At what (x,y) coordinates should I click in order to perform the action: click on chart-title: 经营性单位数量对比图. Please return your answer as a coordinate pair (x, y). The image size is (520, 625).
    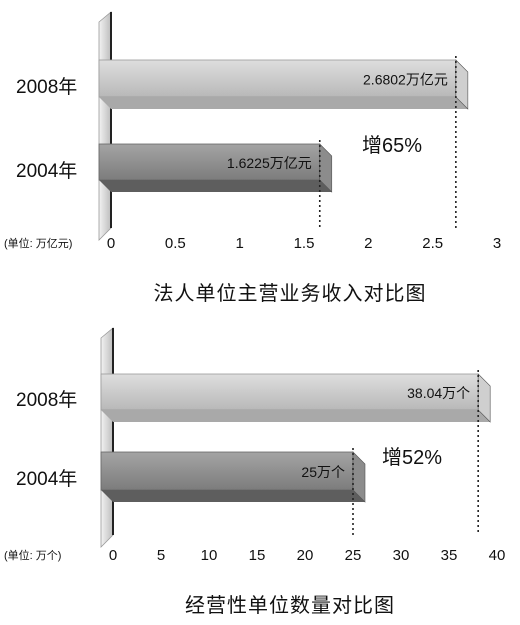
    Looking at the image, I should click on (290, 605).